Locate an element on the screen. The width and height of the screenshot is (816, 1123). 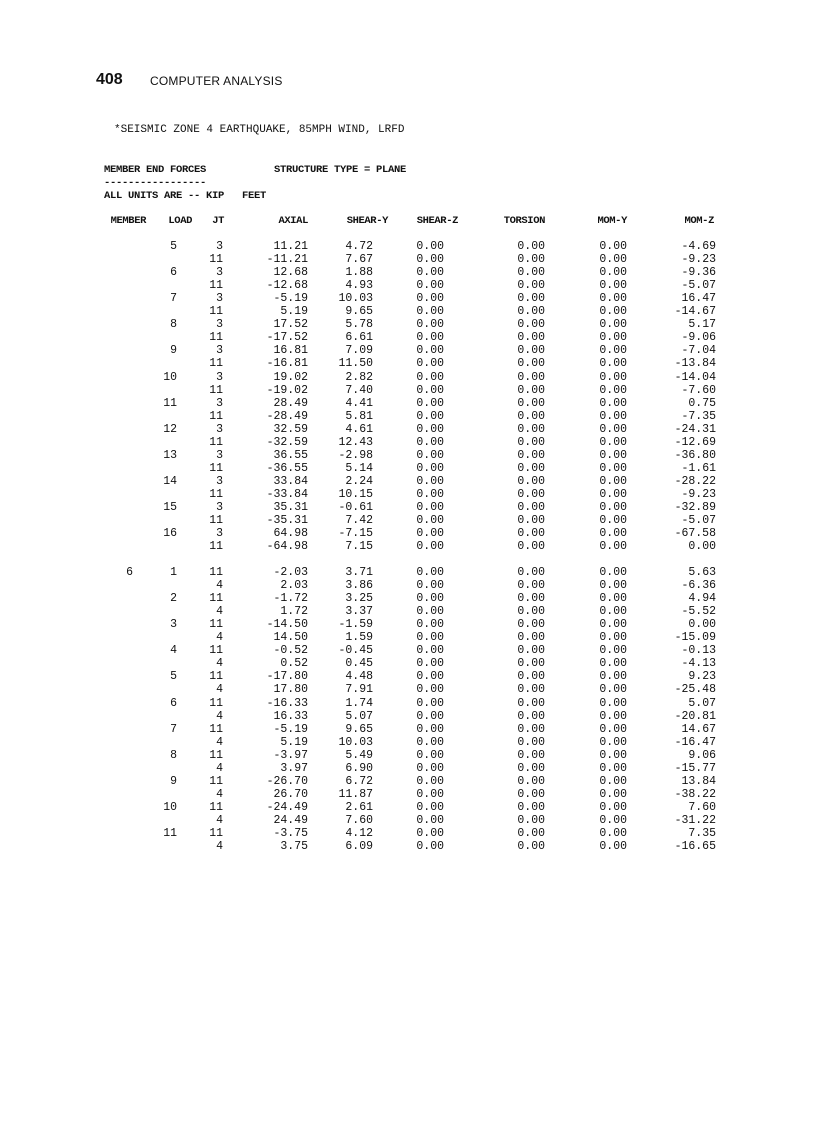
cell-mom-z: 5.17 is located at coordinates (702, 325).